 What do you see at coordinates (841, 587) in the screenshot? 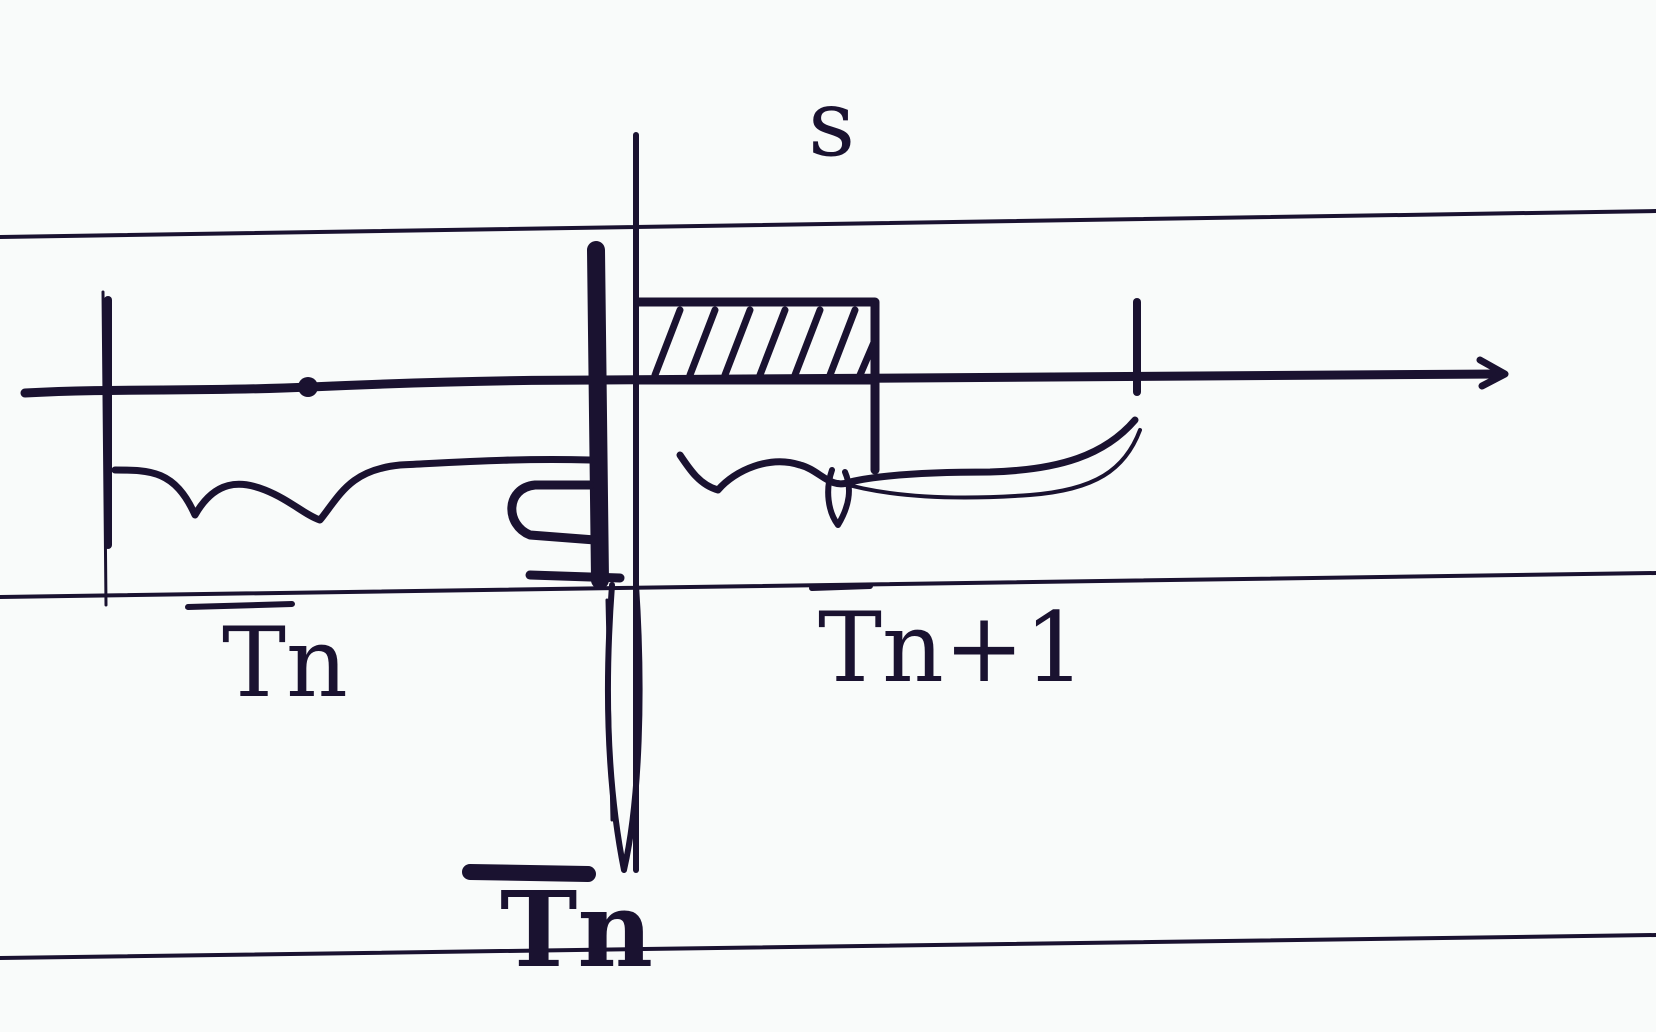
I see `tn-next-overbar` at bounding box center [841, 587].